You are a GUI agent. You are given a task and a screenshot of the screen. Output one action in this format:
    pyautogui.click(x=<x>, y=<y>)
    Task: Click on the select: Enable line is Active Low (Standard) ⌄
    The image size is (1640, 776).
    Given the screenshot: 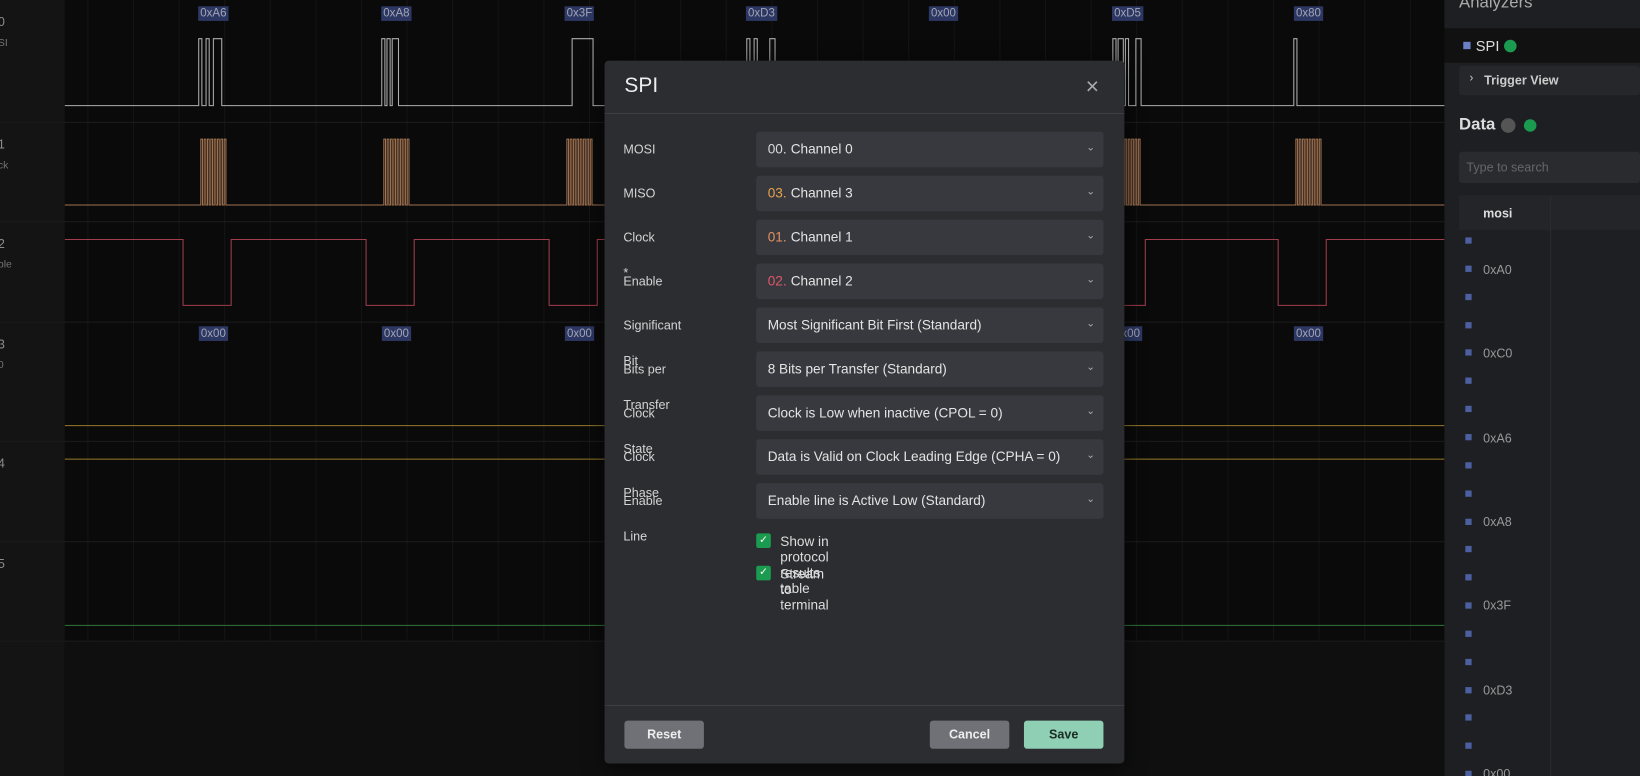 What is the action you would take?
    pyautogui.click(x=930, y=501)
    